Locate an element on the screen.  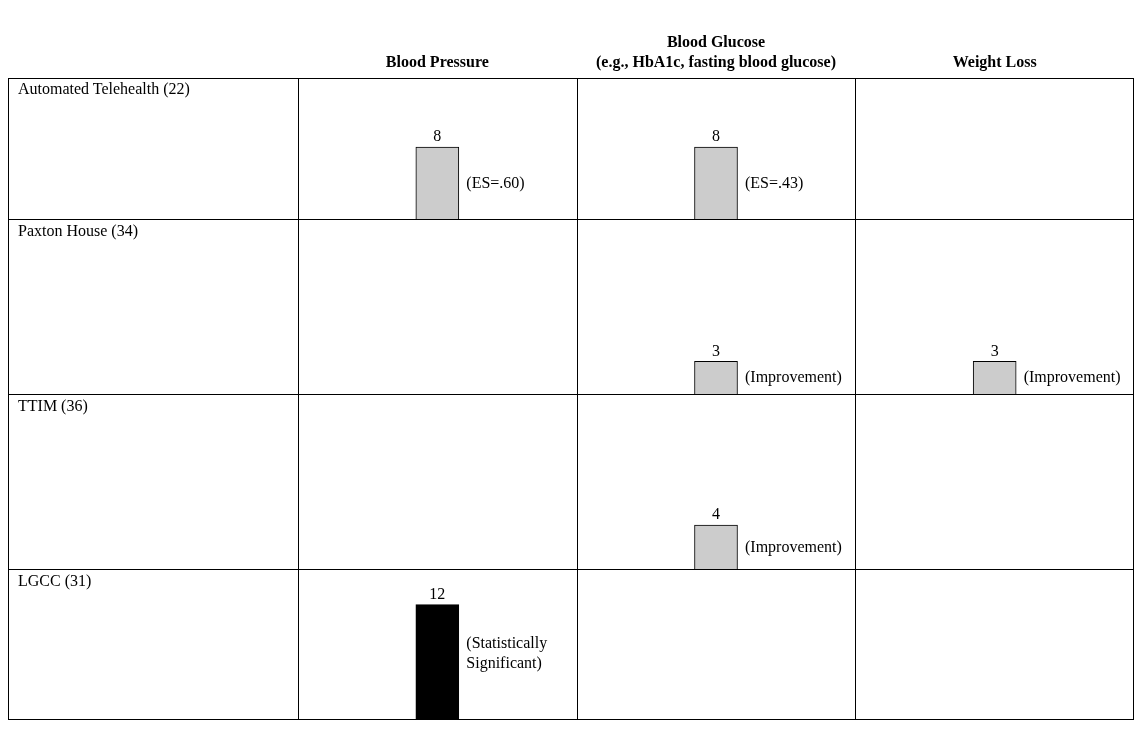
annotation: (ES=.60) is located at coordinates (495, 182).